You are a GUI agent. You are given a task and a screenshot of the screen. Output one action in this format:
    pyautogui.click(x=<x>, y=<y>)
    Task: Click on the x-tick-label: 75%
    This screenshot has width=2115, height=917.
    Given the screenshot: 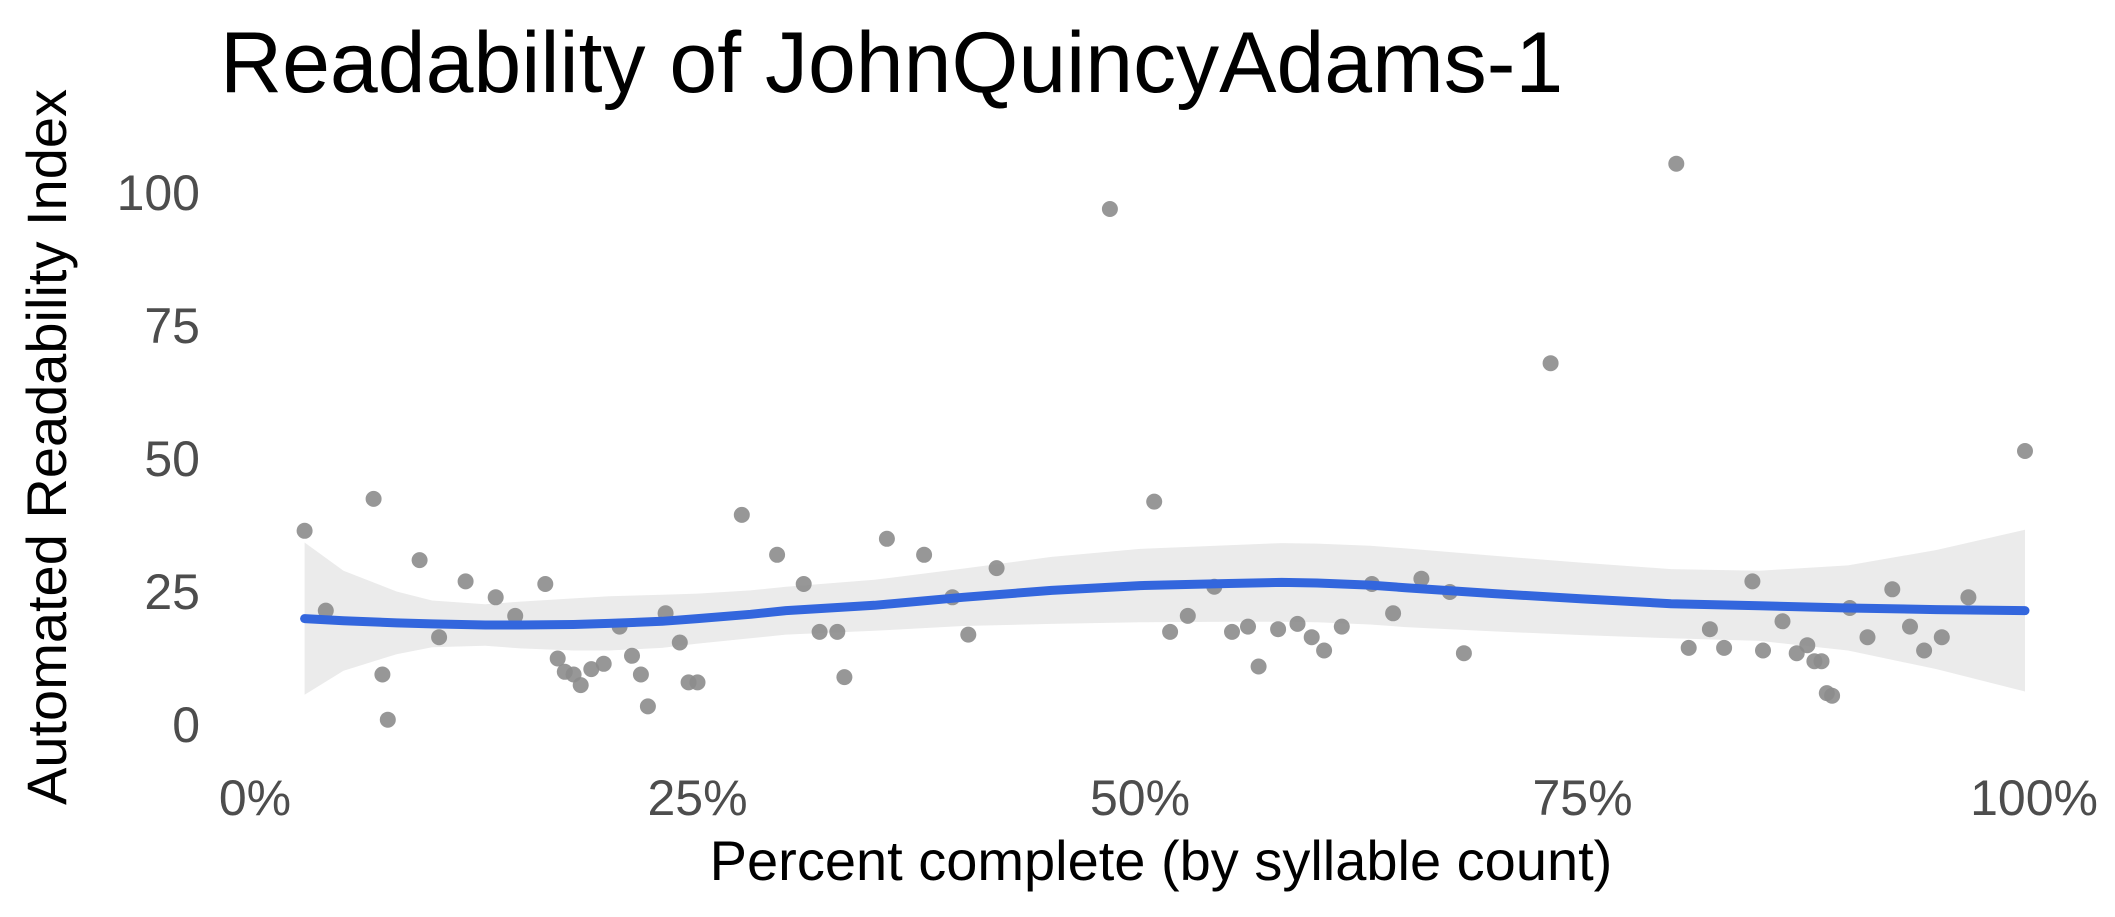 What is the action you would take?
    pyautogui.click(x=1582, y=798)
    